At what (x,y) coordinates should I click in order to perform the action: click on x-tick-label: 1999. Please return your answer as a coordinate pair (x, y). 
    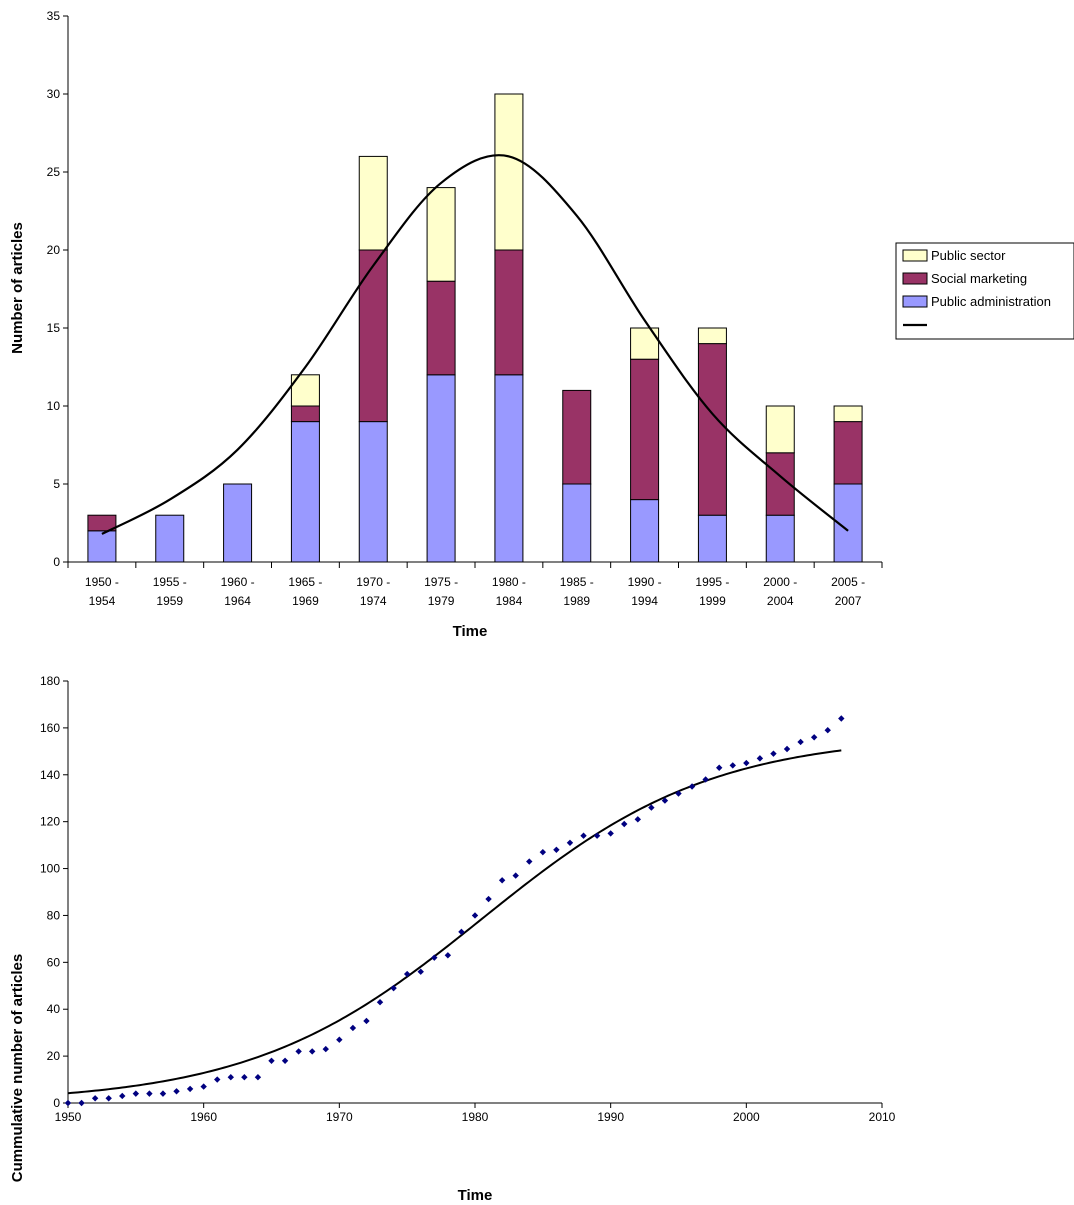
    Looking at the image, I should click on (712, 601).